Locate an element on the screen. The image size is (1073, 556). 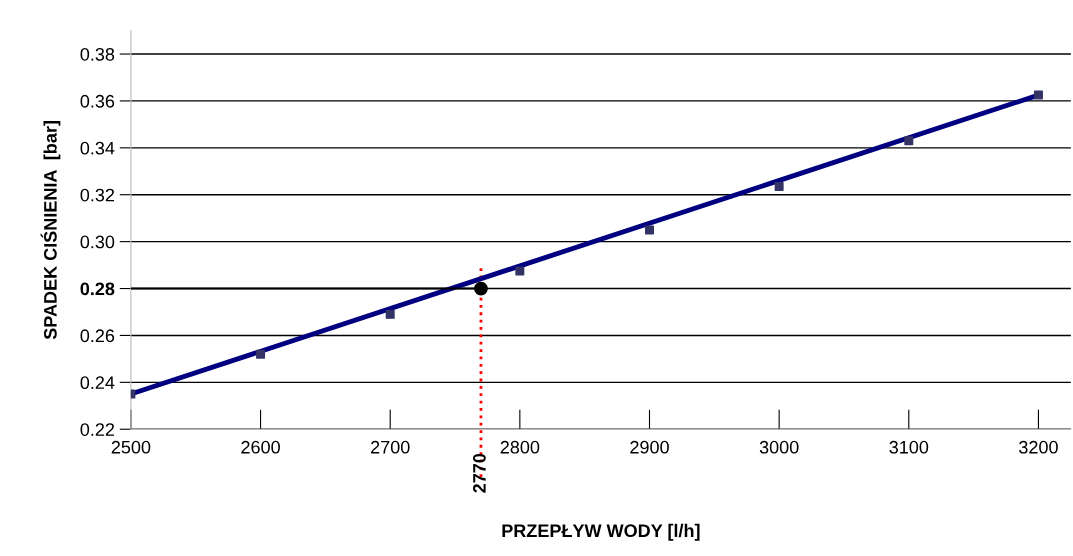
x-tick-label: 2800 is located at coordinates (520, 447).